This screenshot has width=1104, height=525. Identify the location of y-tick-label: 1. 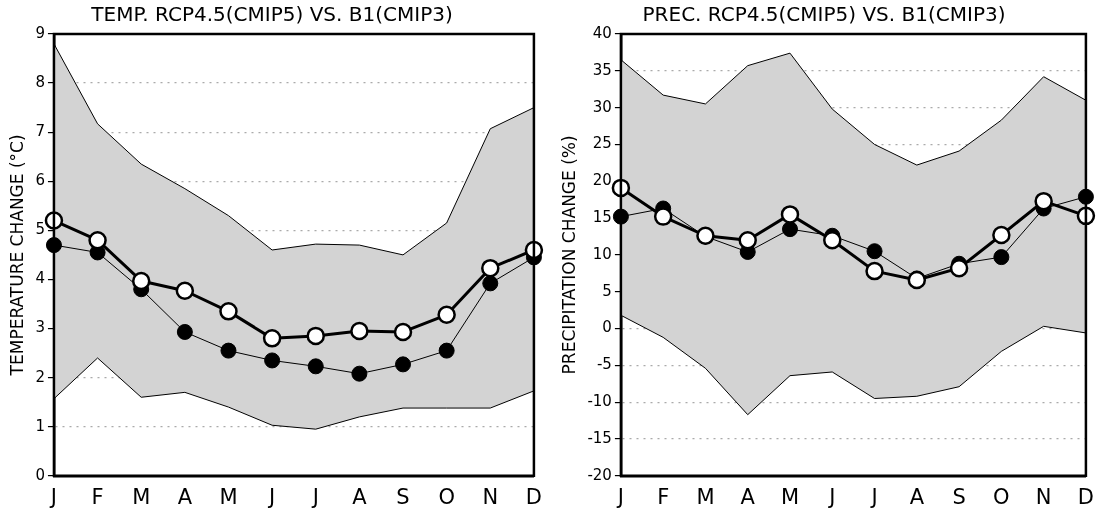
(40, 425).